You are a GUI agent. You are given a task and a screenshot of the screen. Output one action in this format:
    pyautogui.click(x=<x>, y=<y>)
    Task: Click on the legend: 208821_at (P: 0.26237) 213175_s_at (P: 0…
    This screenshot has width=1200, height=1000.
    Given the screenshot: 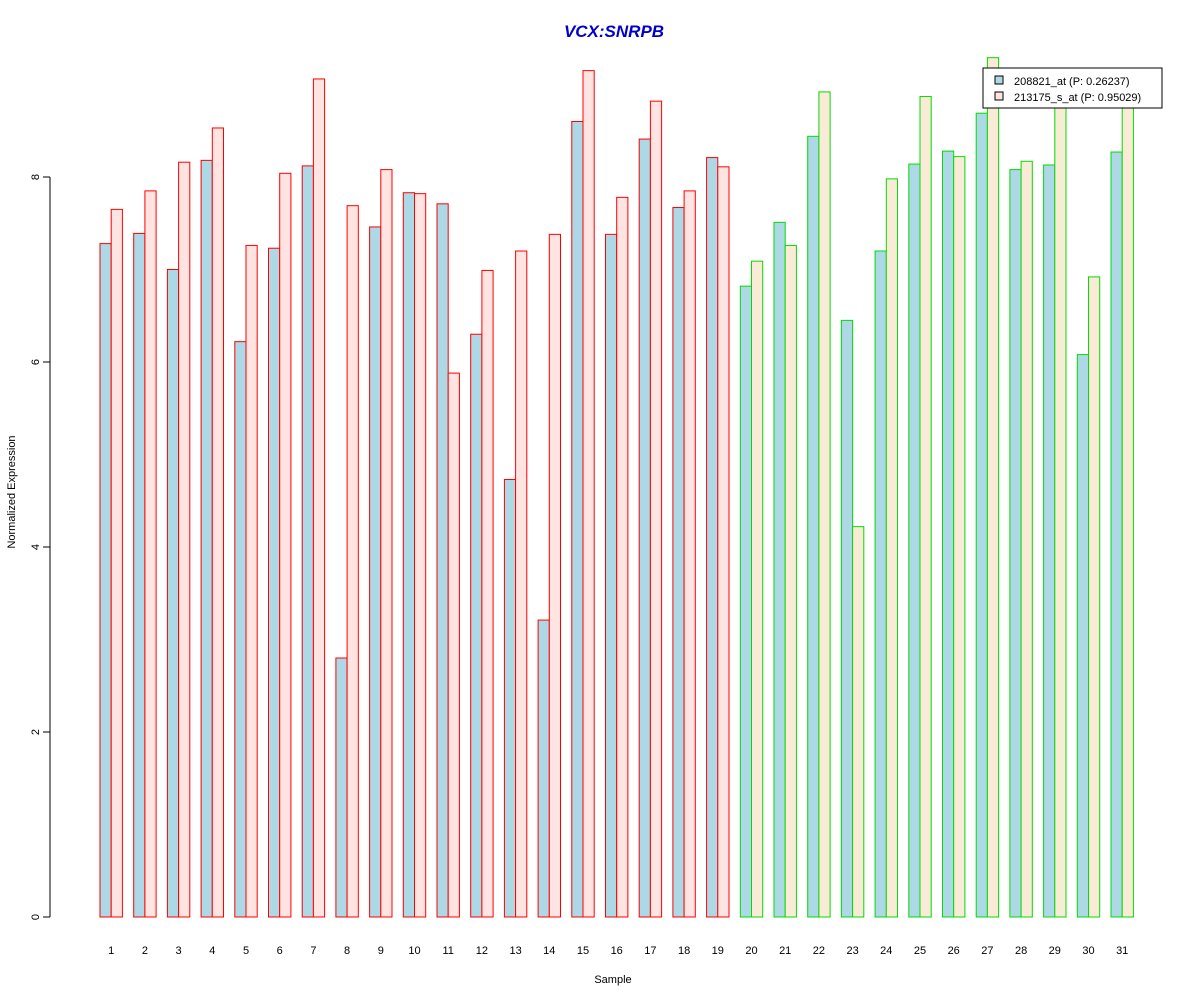 What is the action you would take?
    pyautogui.click(x=1072, y=88)
    